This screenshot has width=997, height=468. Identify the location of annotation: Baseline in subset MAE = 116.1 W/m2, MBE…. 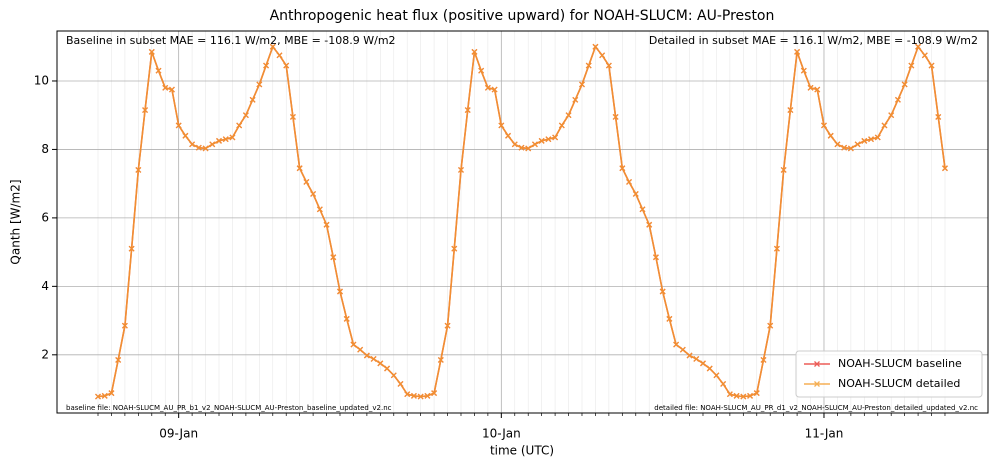
(231, 40).